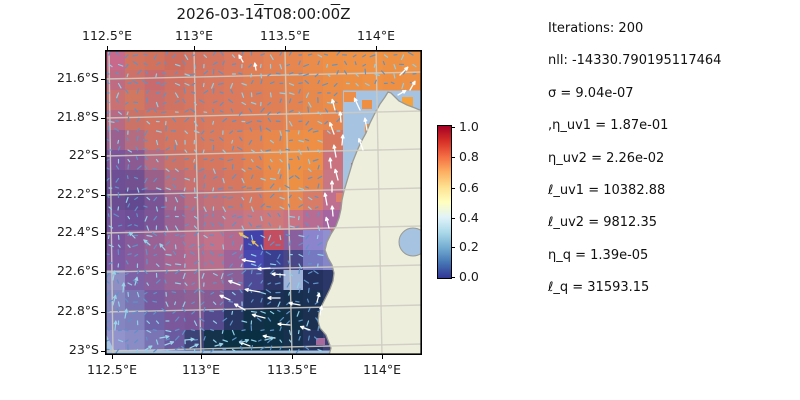  I want to click on x-top-tick-label: 112.5°E, so click(107, 35).